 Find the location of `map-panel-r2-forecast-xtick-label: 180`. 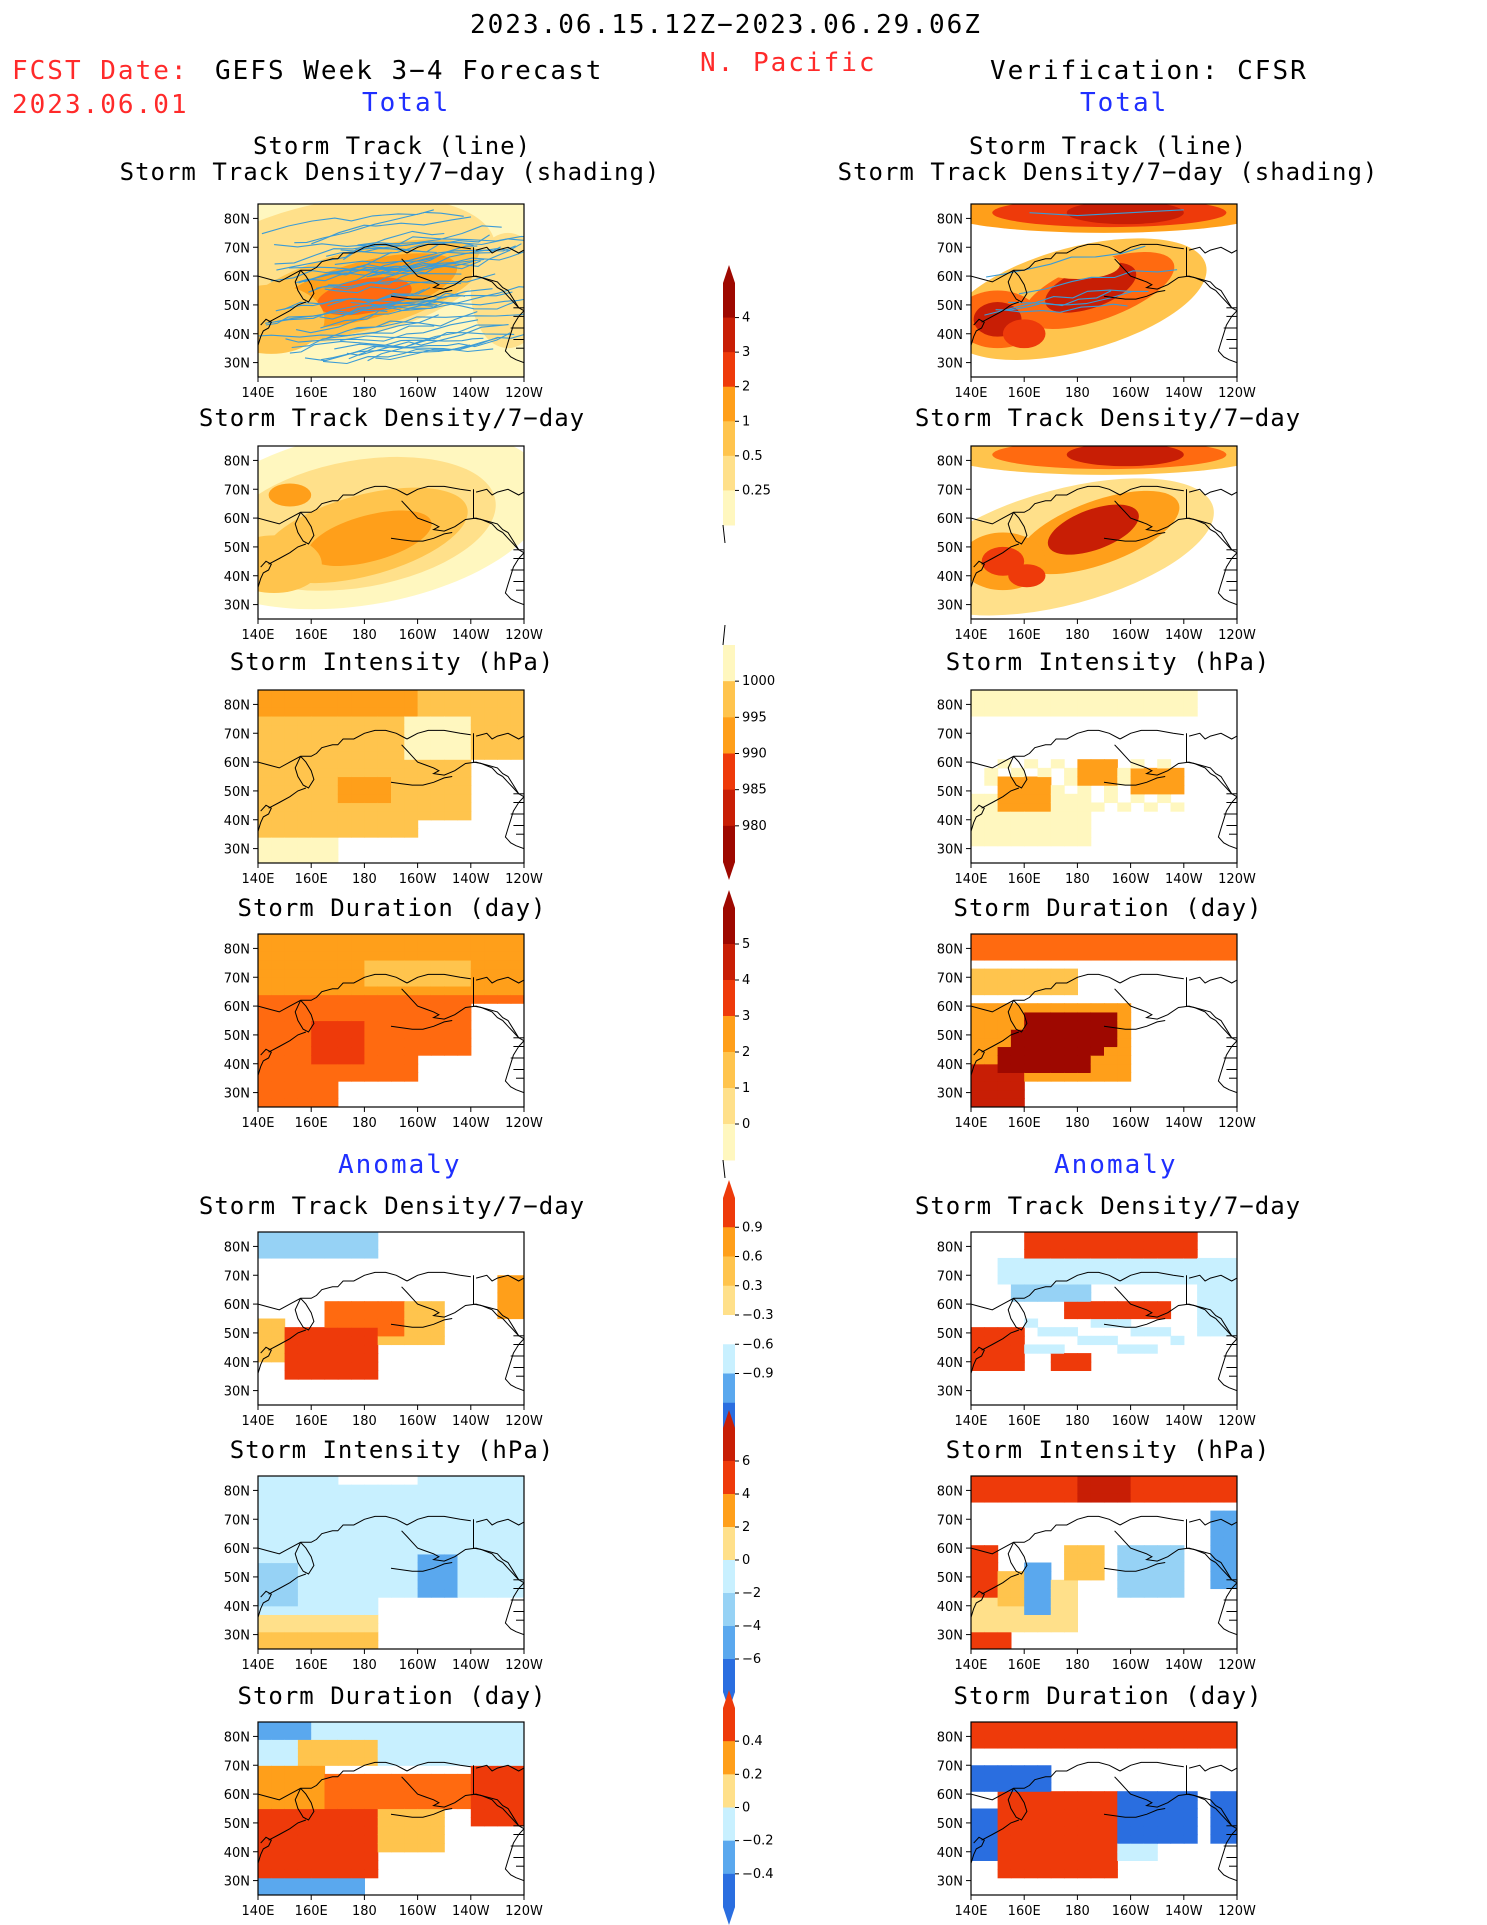

map-panel-r2-forecast-xtick-label: 180 is located at coordinates (364, 635).